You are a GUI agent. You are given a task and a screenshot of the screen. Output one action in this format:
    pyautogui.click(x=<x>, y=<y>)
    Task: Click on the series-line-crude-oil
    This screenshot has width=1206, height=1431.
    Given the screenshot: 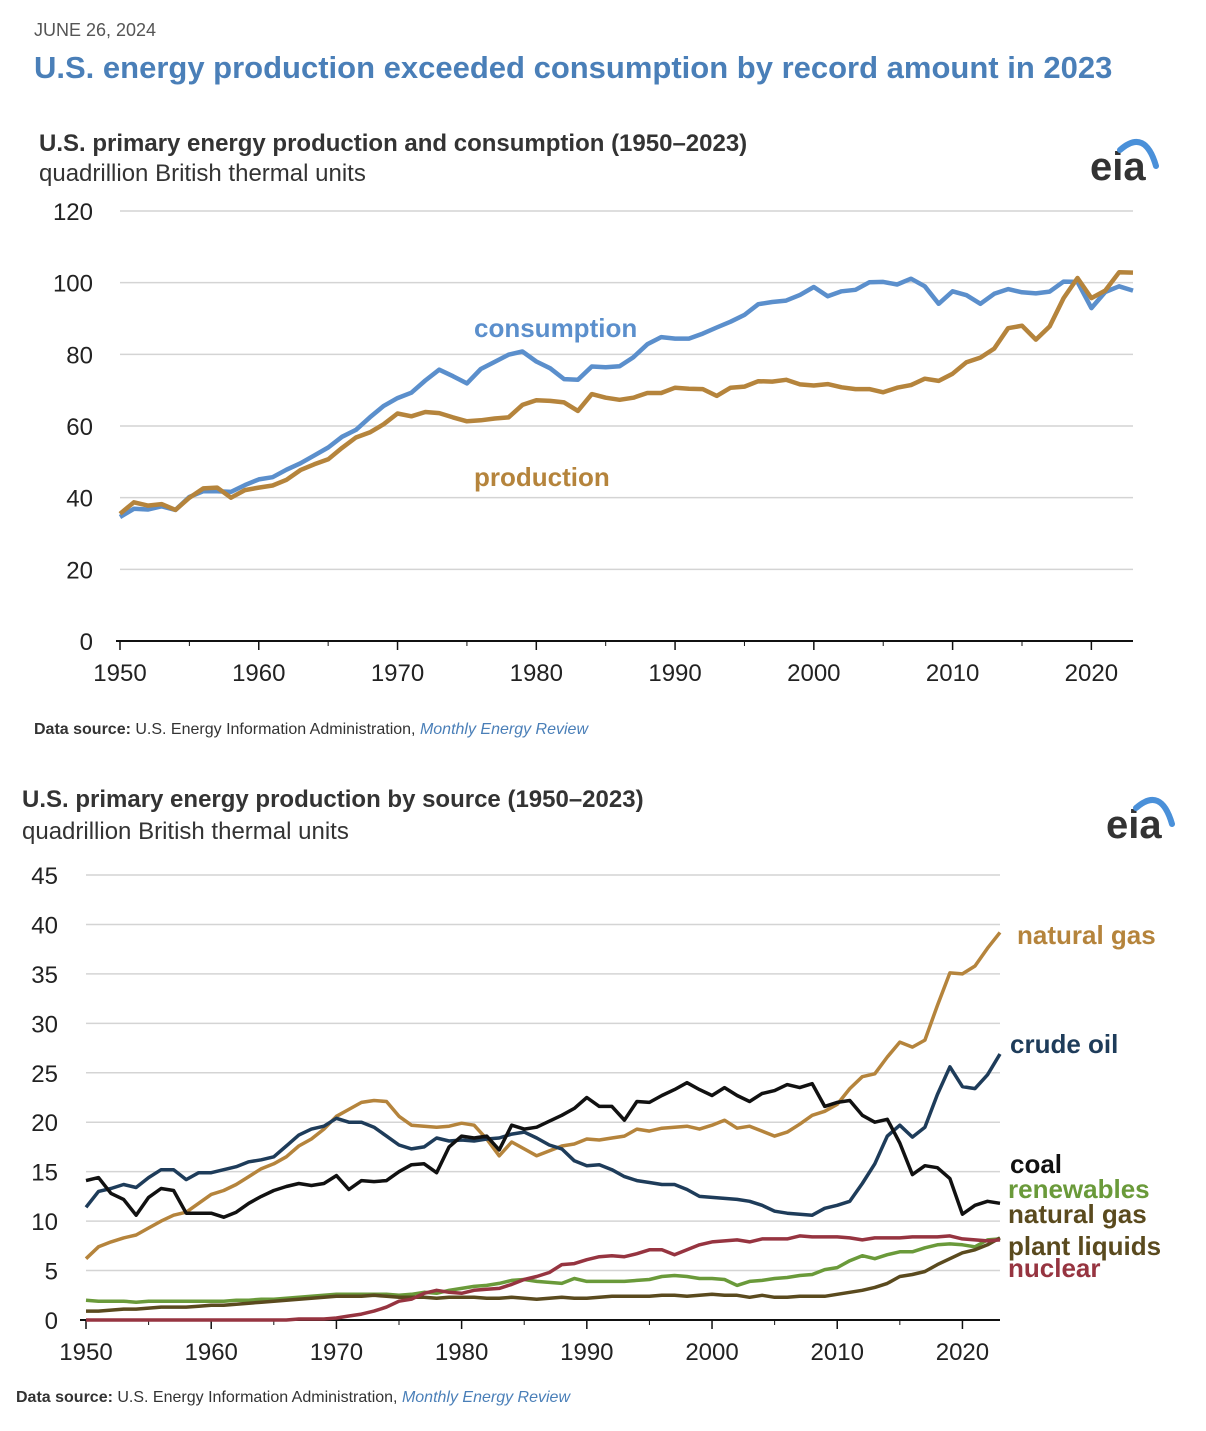 What is the action you would take?
    pyautogui.click(x=543, y=1135)
    